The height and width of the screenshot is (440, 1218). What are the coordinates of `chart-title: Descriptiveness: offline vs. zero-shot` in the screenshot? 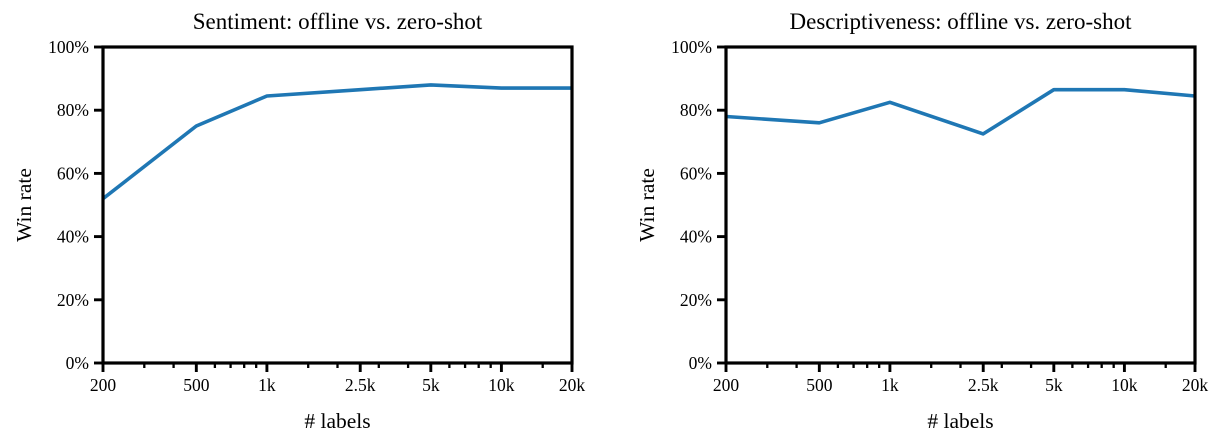 It's located at (961, 21).